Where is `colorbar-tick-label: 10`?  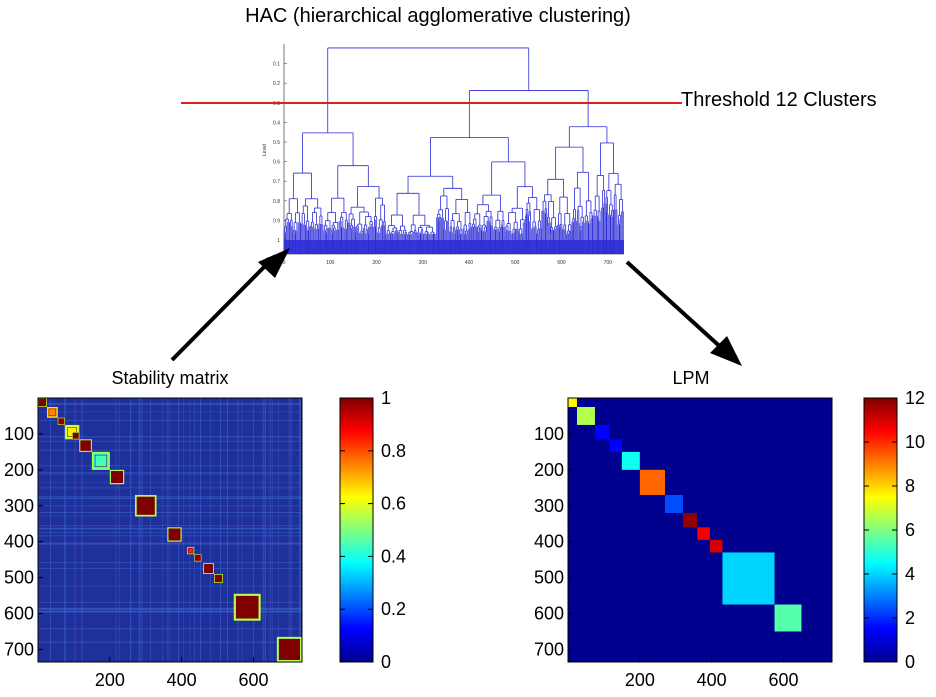
colorbar-tick-label: 10 is located at coordinates (915, 442).